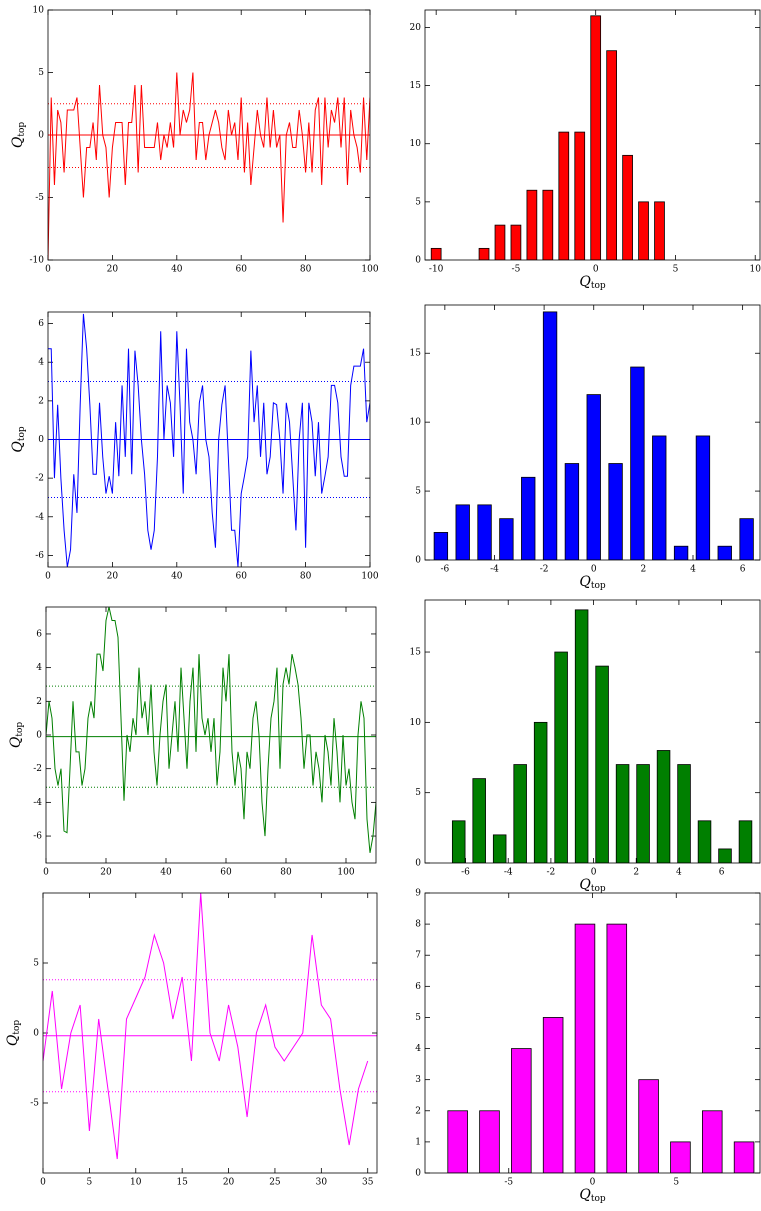  Describe the element at coordinates (39, 479) in the screenshot. I see `y-tick-label: -2` at that location.